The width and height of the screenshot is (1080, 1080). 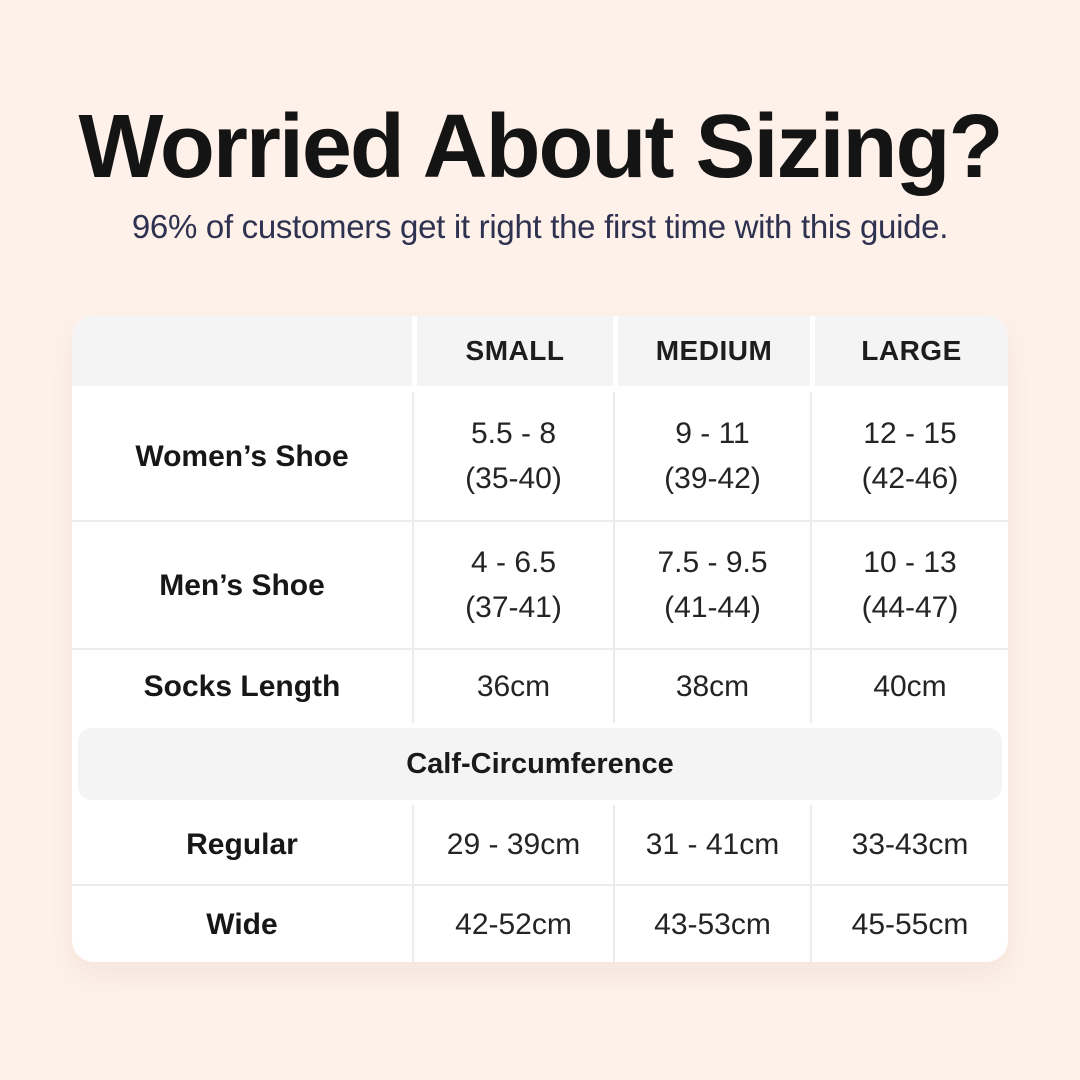 What do you see at coordinates (910, 562) in the screenshot?
I see `cell-line: 10 - 13` at bounding box center [910, 562].